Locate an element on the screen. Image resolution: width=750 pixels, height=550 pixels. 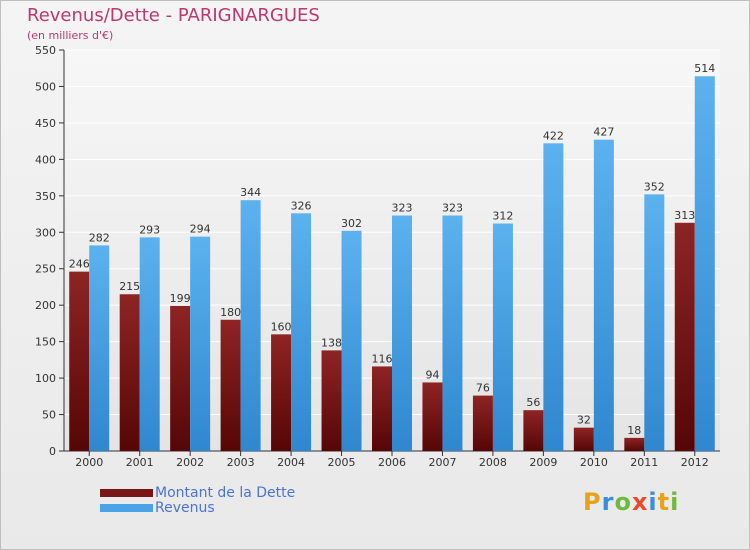
y-tick-label: 200 is located at coordinates (45, 305).